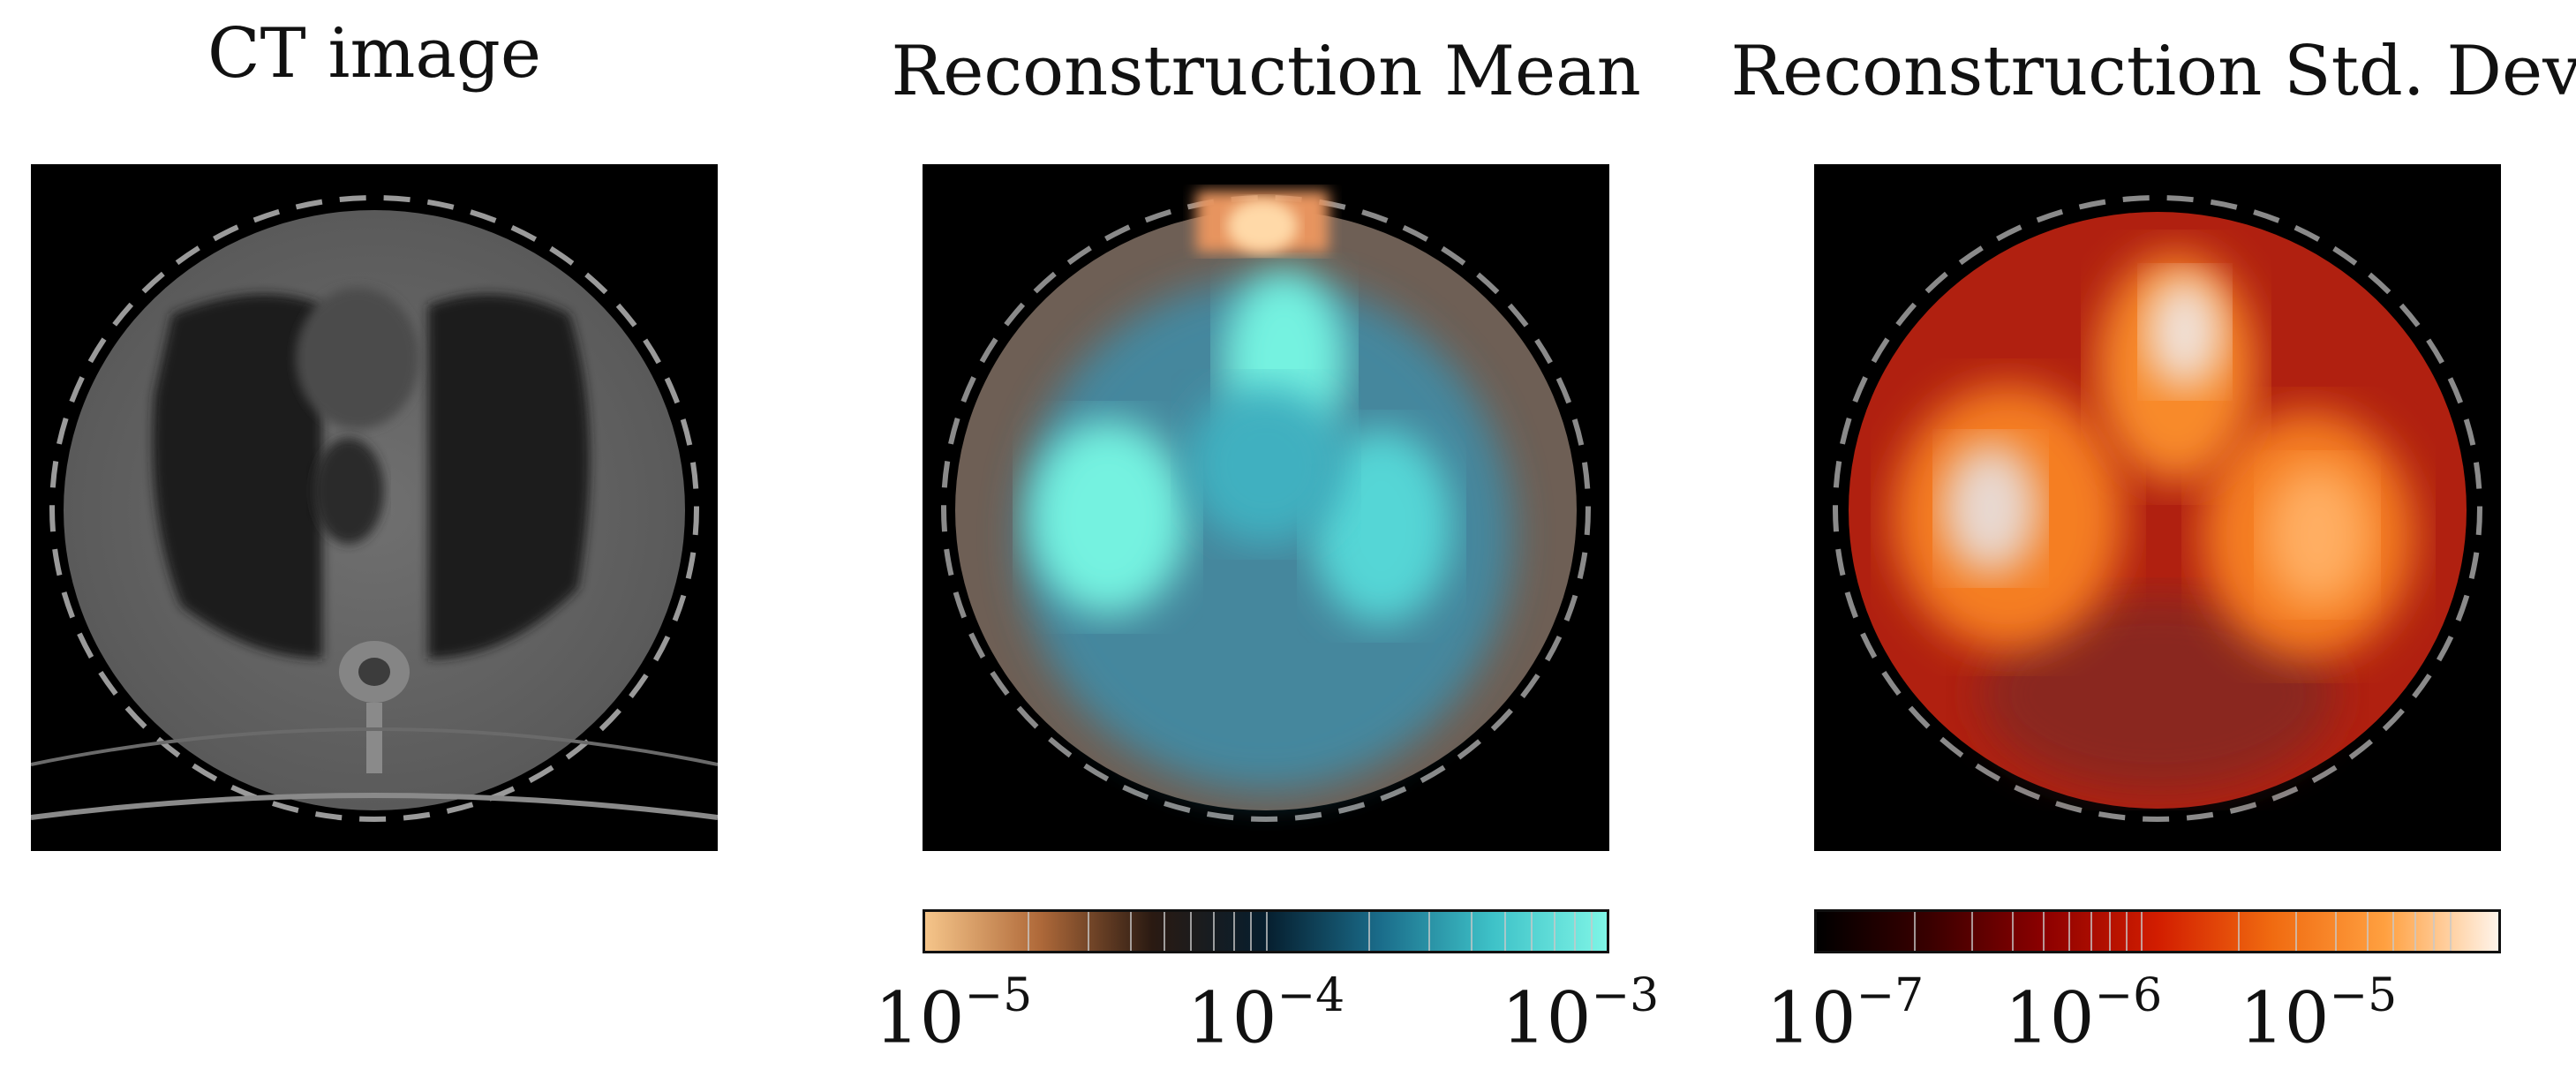 This screenshot has width=2576, height=1077. Describe the element at coordinates (1845, 1014) in the screenshot. I see `std-colorbar-tick-low: 10−7` at that location.